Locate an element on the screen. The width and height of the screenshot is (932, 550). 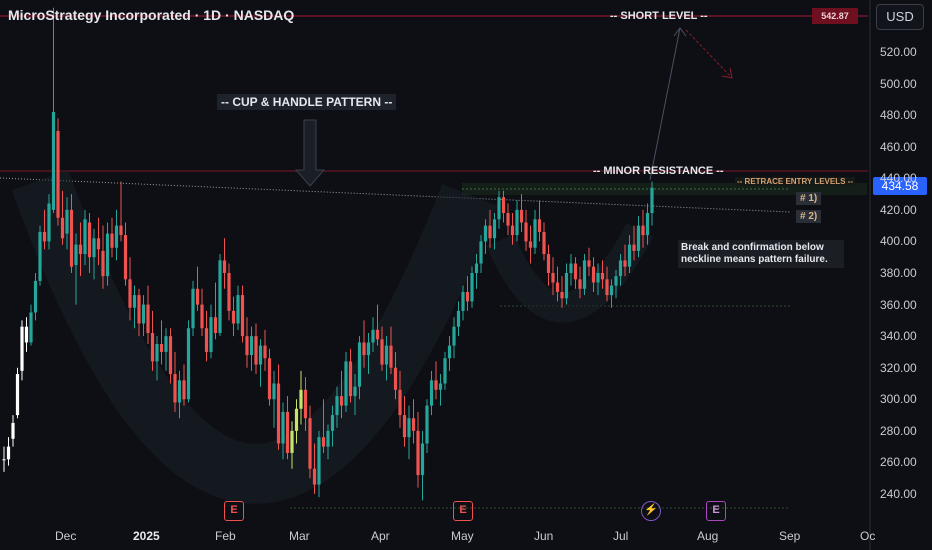
last-price-badge: 434.58 is located at coordinates (900, 186).